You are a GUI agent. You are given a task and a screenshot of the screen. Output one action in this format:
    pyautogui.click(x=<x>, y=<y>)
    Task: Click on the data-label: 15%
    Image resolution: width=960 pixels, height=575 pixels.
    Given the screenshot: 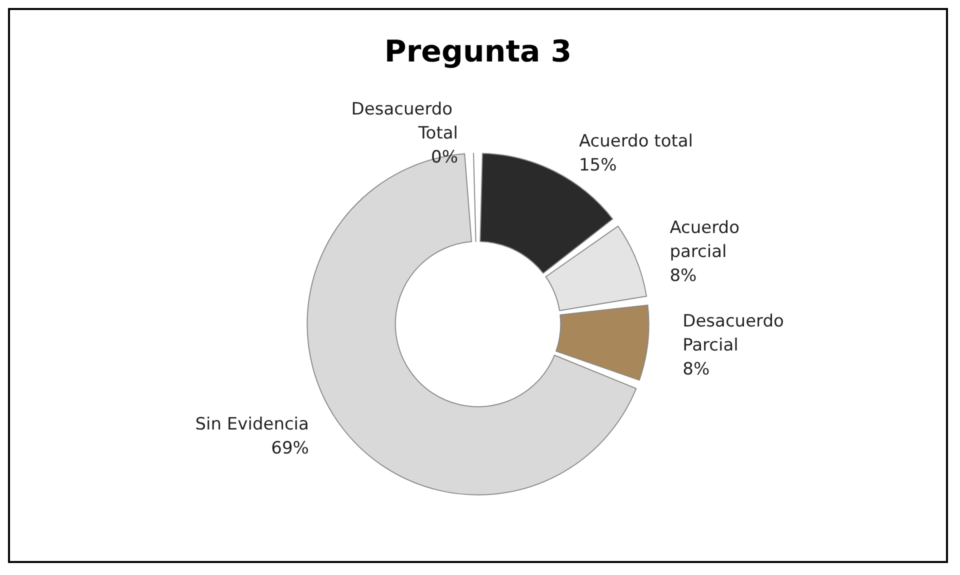 What is the action you would take?
    pyautogui.click(x=597, y=166)
    